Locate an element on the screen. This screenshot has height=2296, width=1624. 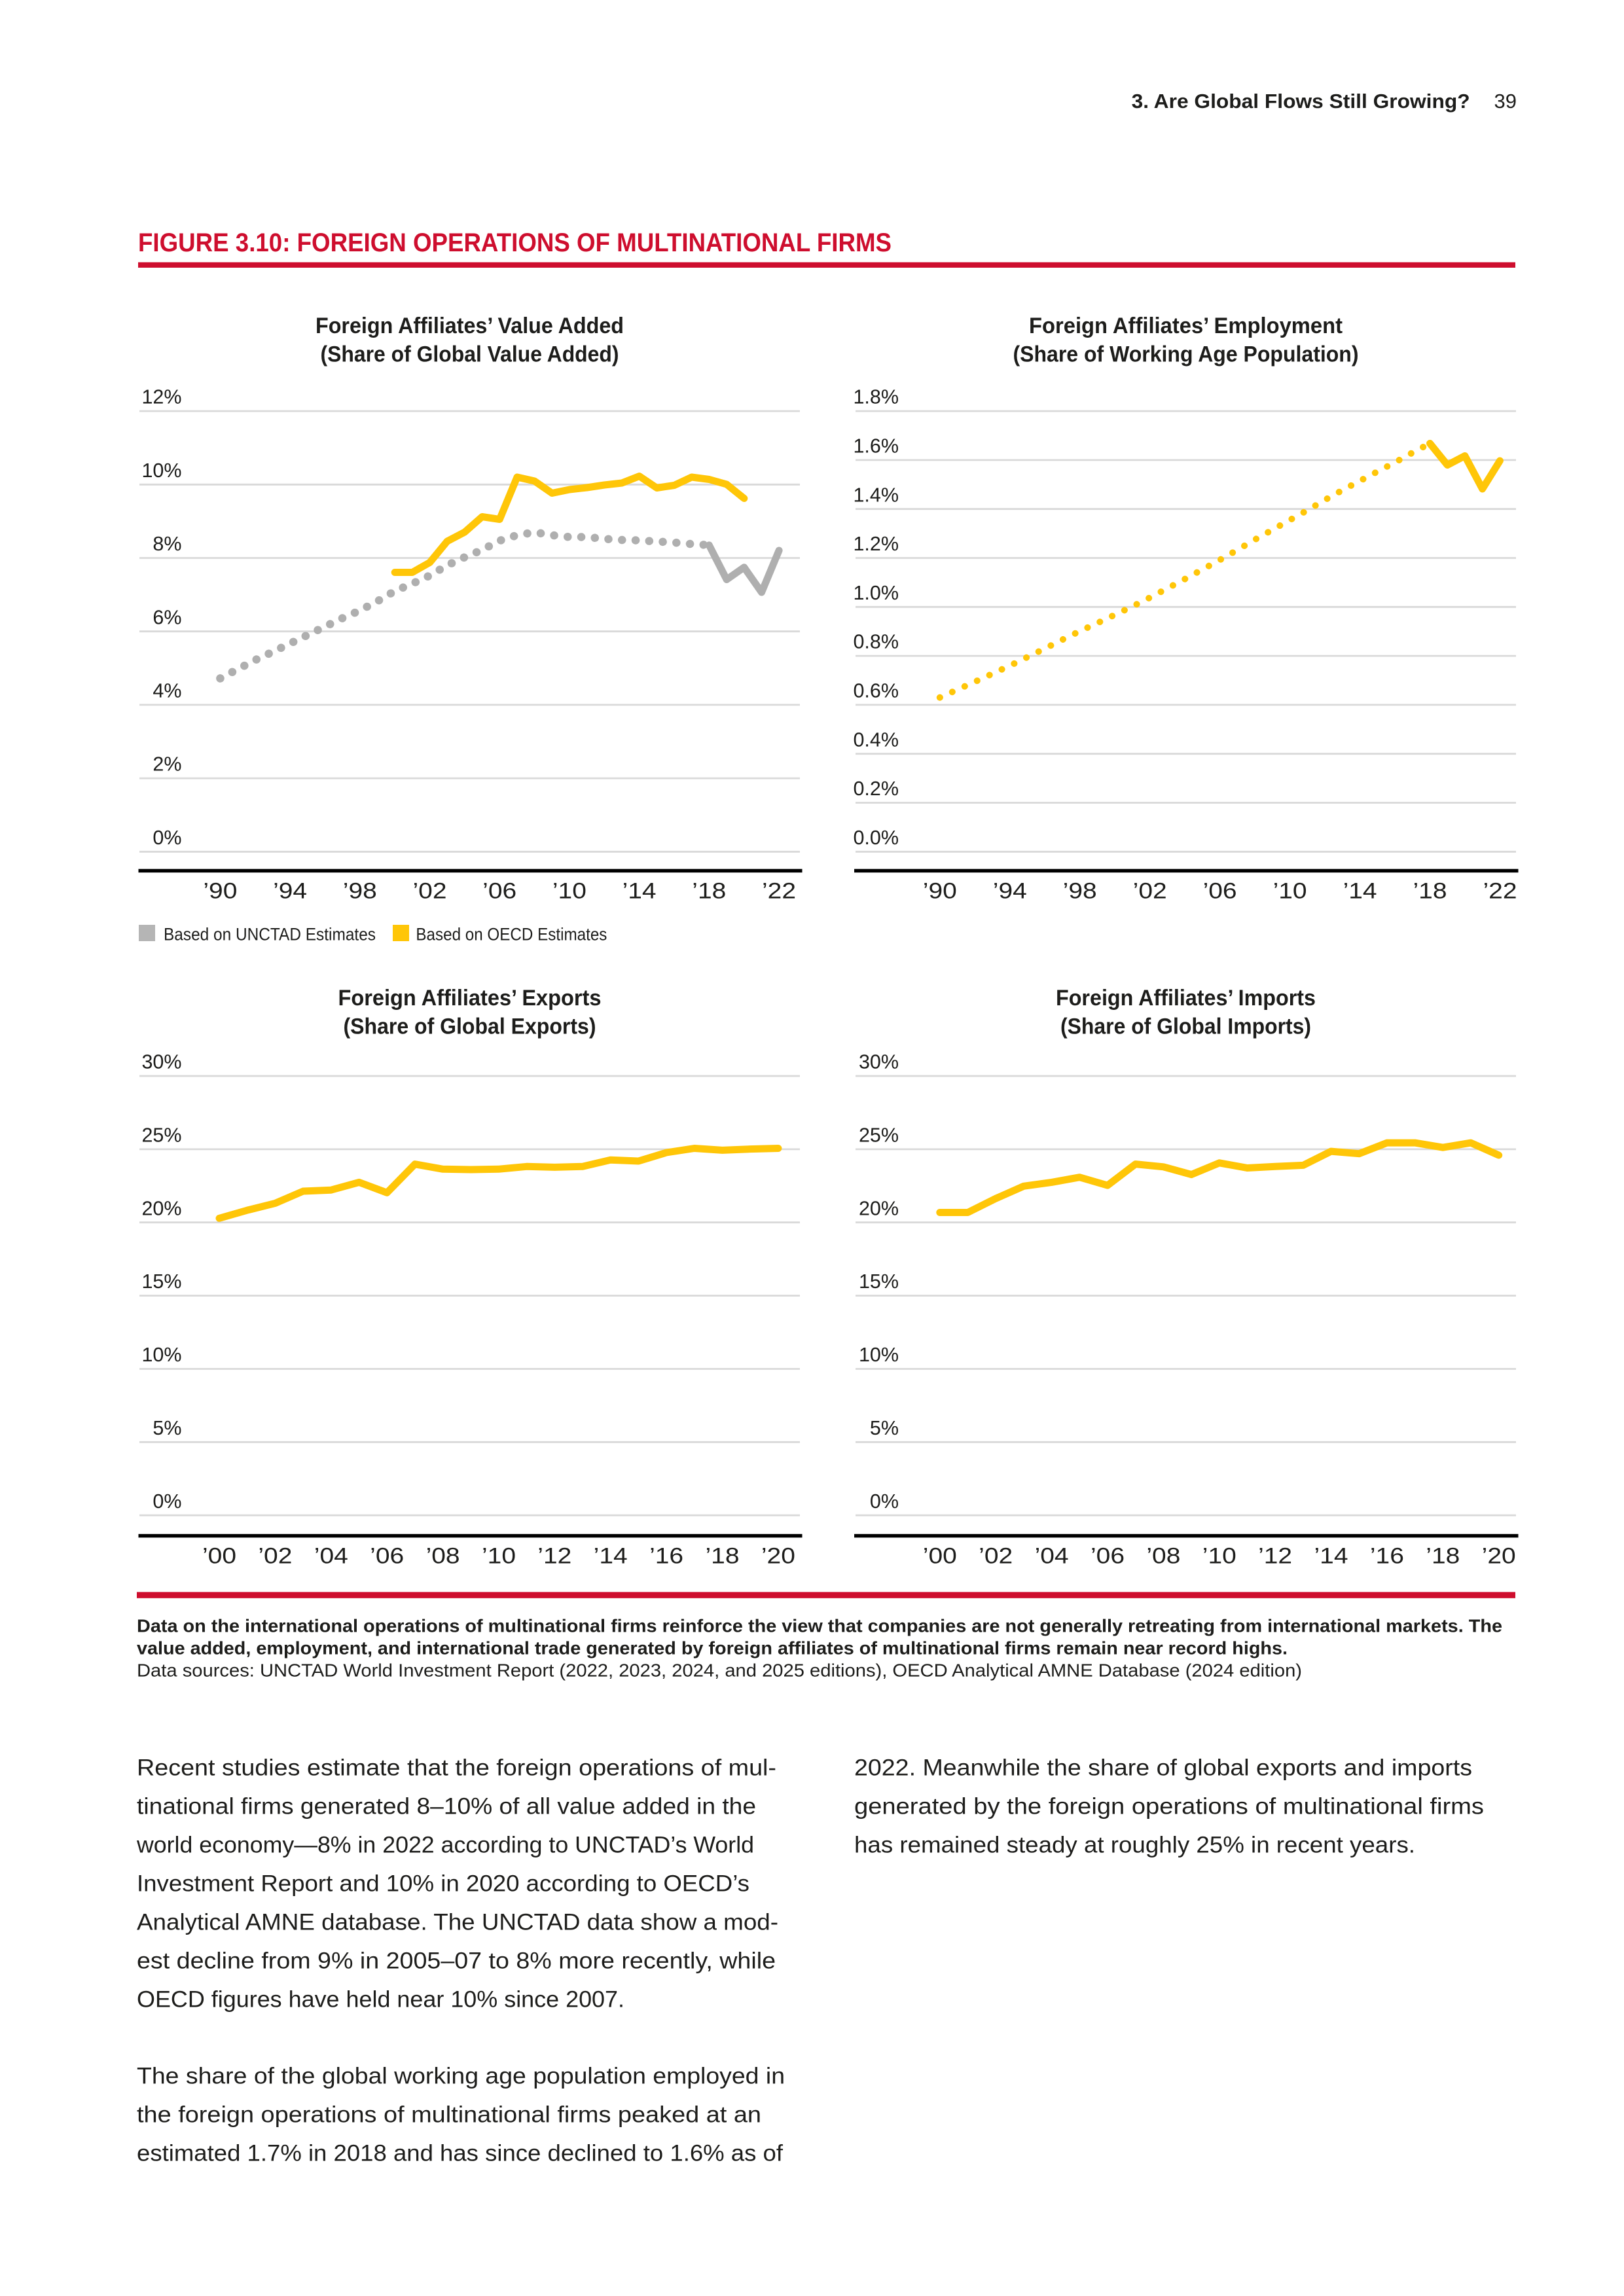
svg-text: 0.4% is located at coordinates (876, 739).